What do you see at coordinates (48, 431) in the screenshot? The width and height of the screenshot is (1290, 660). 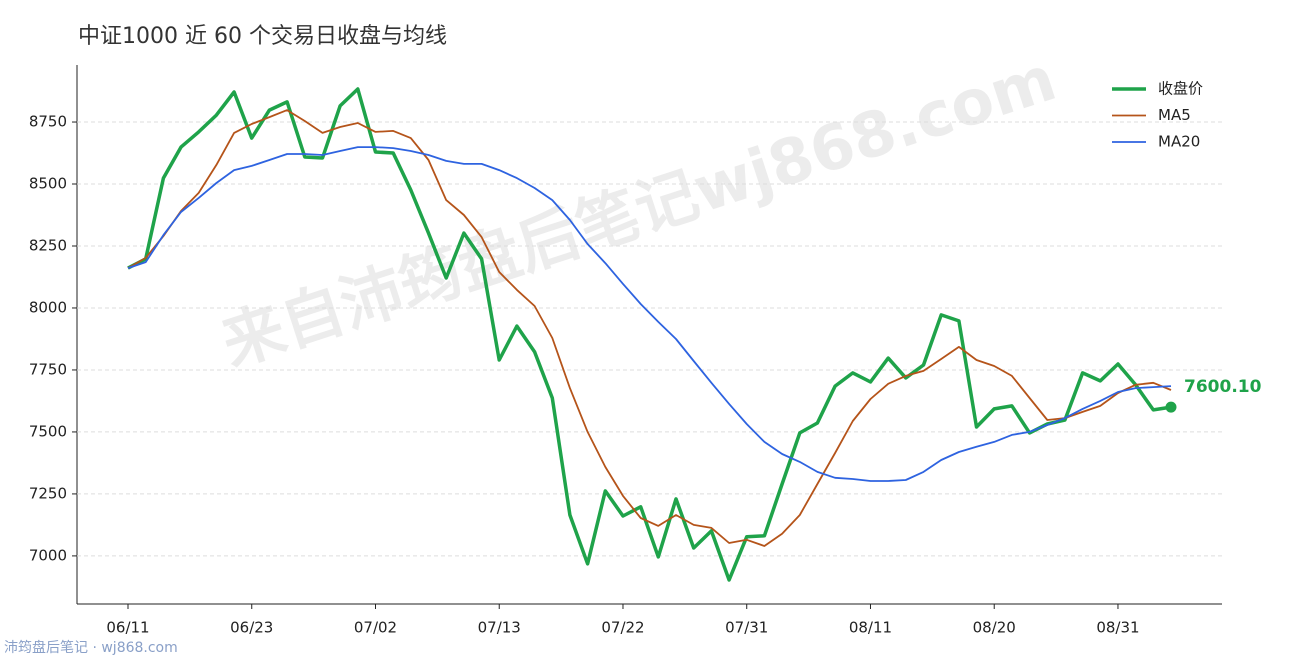 I see `y-tick-label: 7500` at bounding box center [48, 431].